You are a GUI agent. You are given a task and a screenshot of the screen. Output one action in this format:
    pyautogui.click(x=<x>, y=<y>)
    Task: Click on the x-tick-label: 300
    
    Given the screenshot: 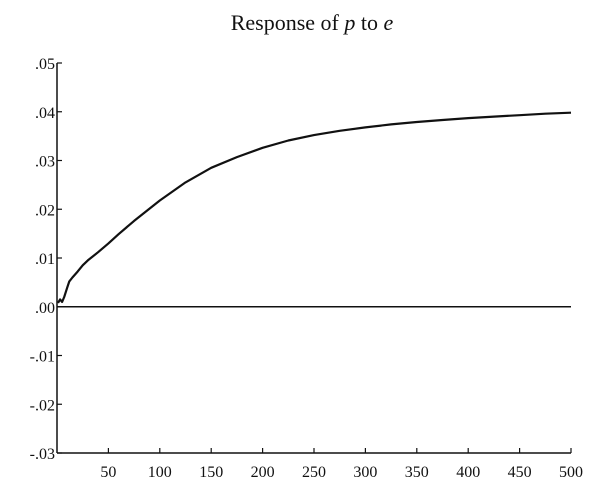 What is the action you would take?
    pyautogui.click(x=365, y=472)
    